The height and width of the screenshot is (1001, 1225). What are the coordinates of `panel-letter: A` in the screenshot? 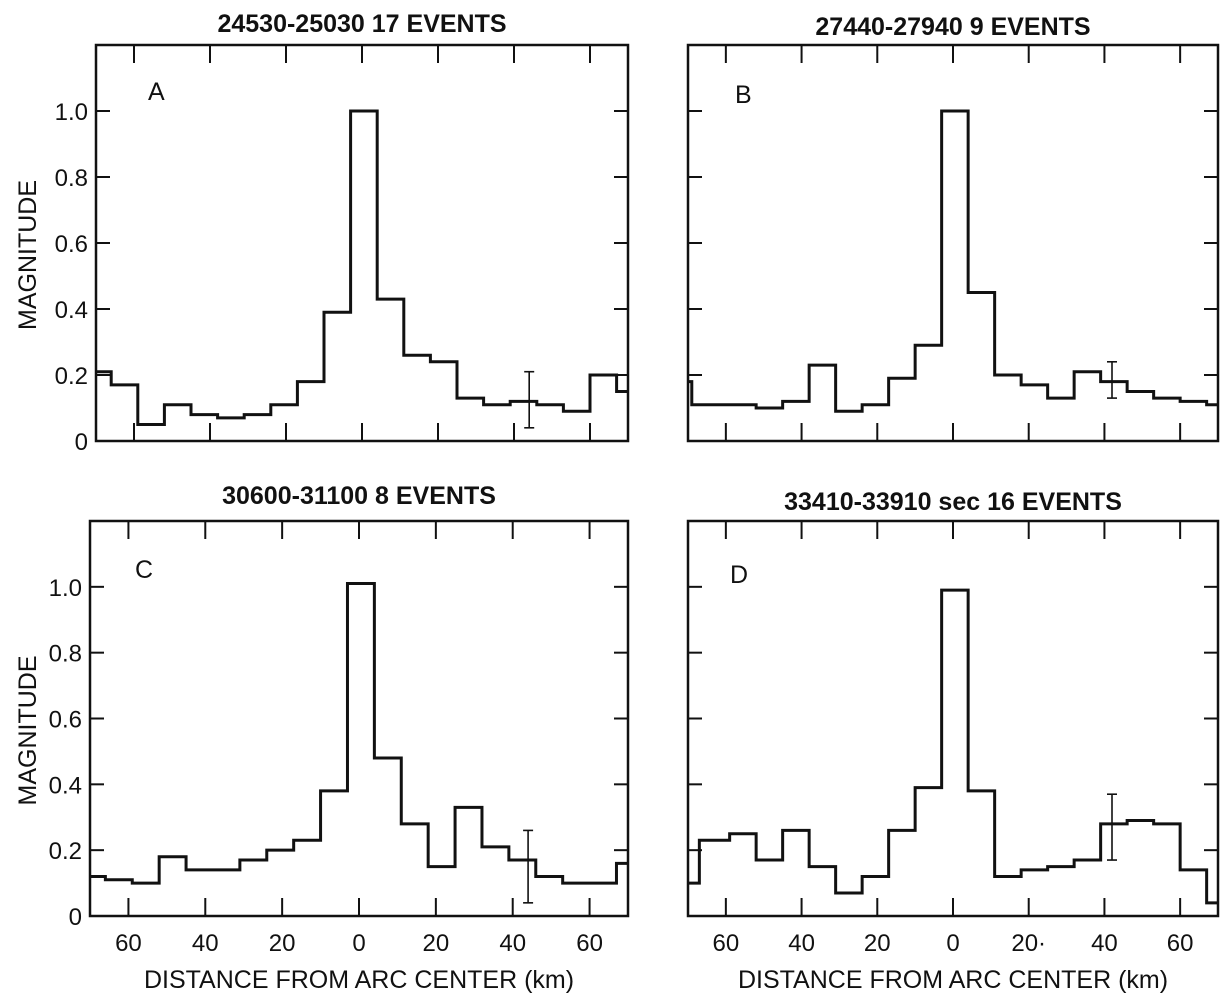 It's located at (156, 92).